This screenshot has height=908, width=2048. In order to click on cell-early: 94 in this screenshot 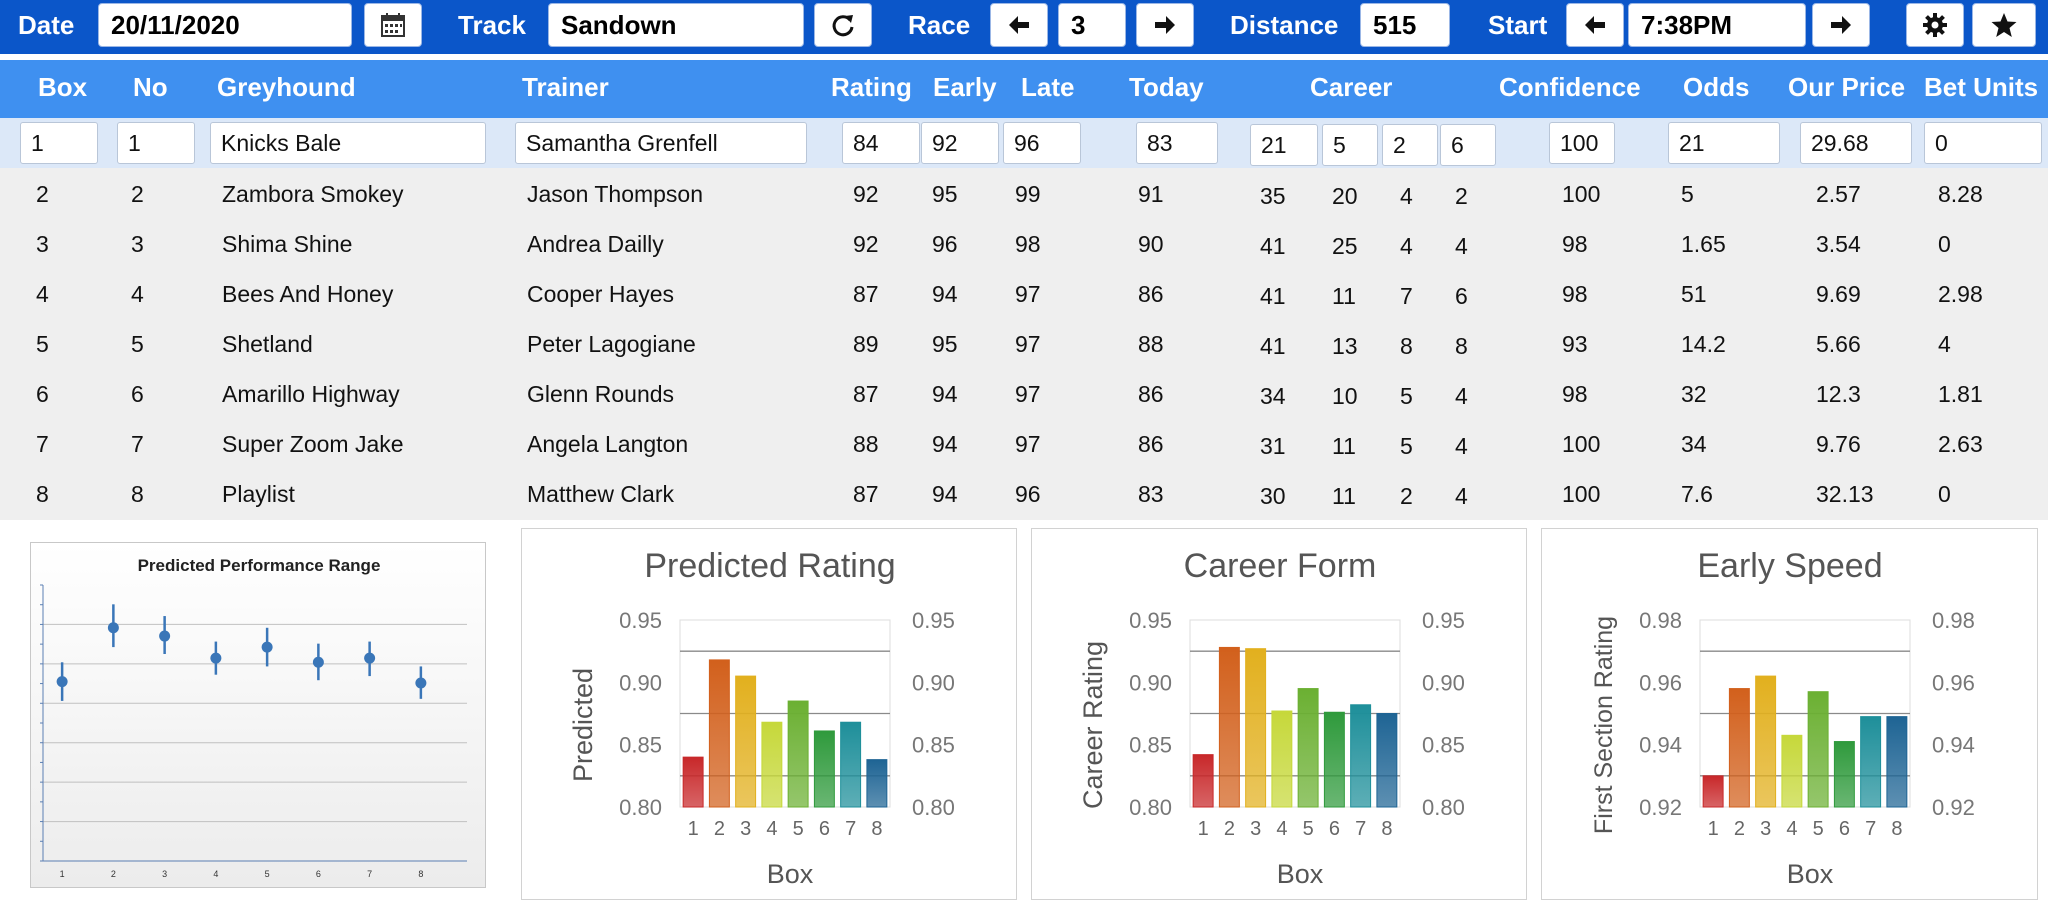, I will do `click(945, 294)`.